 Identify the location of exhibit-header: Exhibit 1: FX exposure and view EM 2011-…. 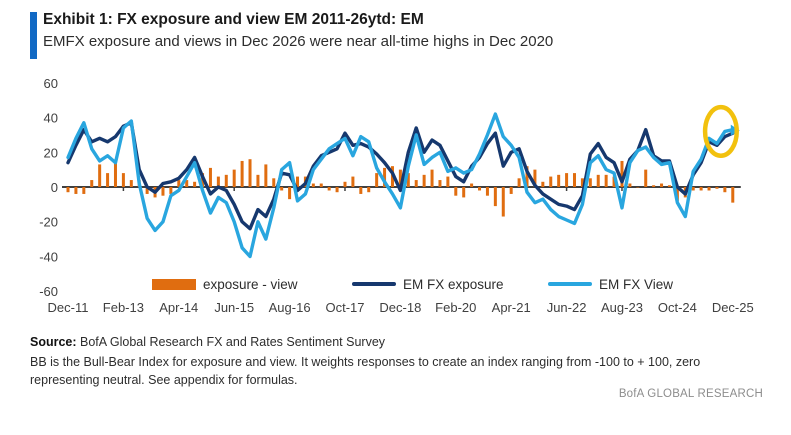
(400, 34).